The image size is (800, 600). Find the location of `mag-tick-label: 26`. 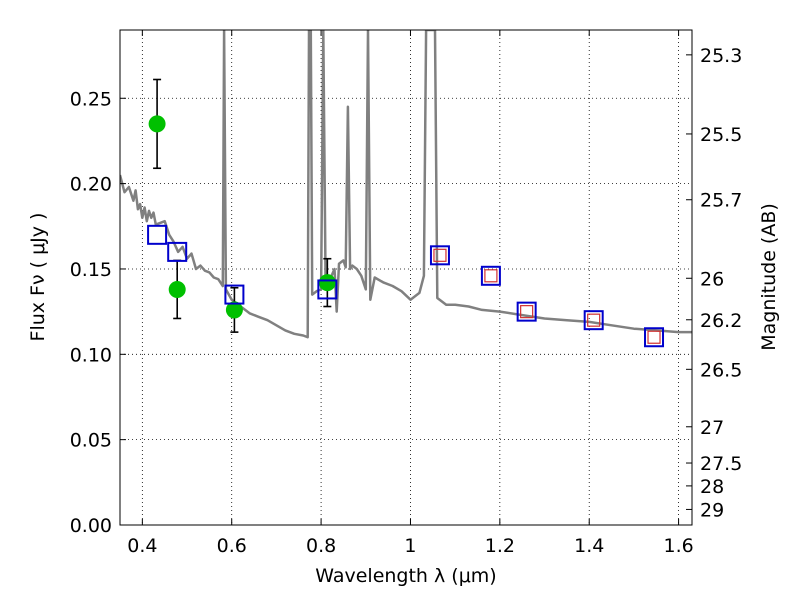

mag-tick-label: 26 is located at coordinates (712, 279).